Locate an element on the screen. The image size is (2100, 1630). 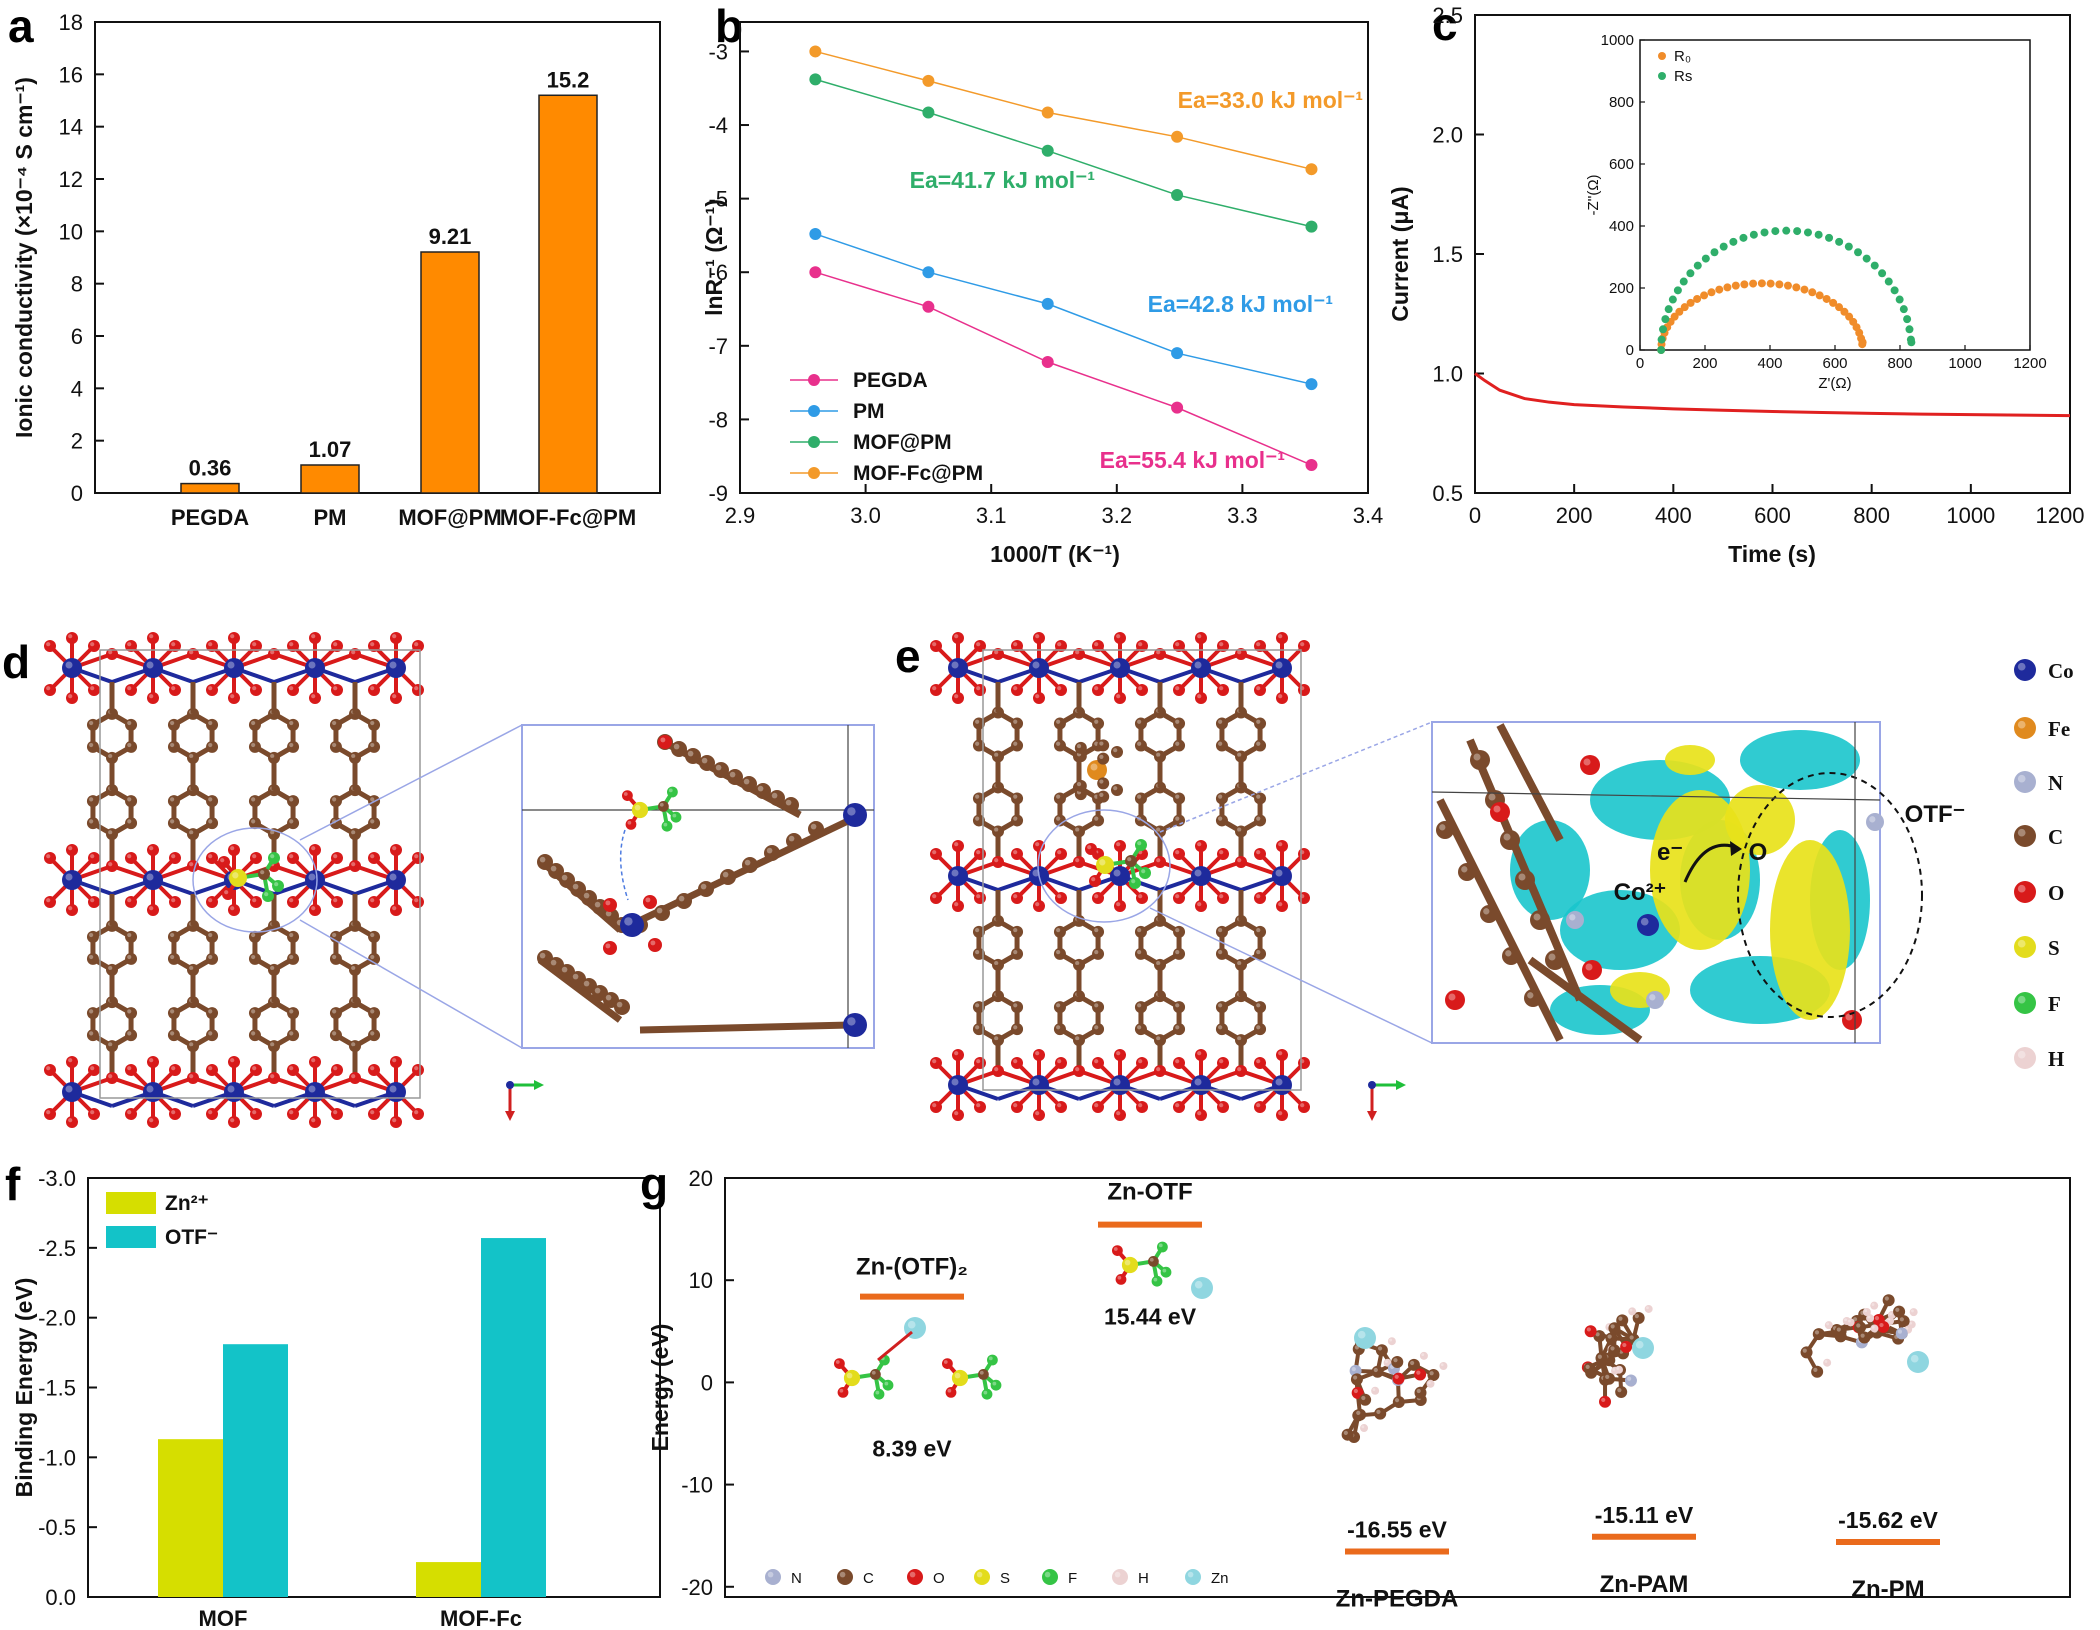
activation-energy-label: Ea=33.0 kJ mol⁻¹ is located at coordinates (1270, 100).